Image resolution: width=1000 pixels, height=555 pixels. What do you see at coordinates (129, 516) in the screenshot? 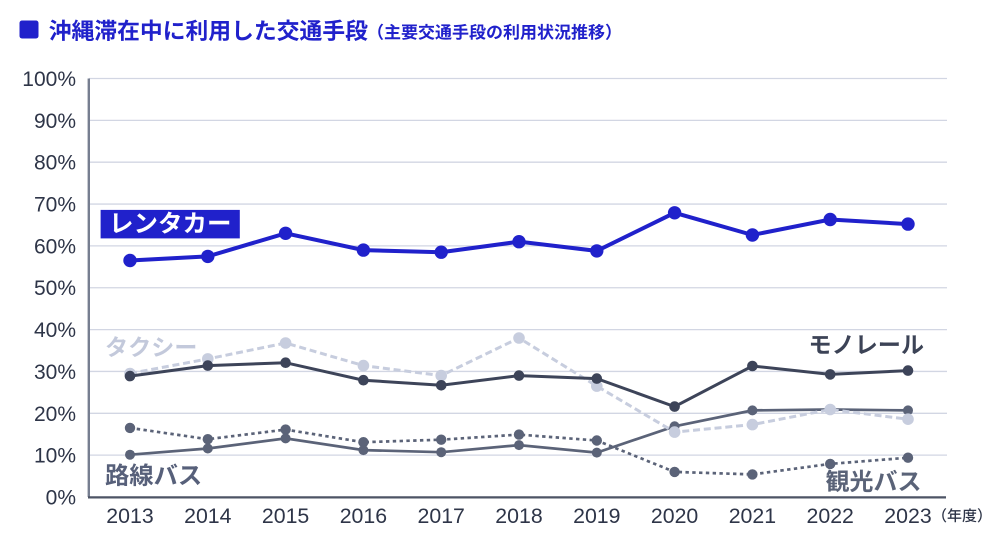
I see `svg-text: 2013` at bounding box center [129, 516].